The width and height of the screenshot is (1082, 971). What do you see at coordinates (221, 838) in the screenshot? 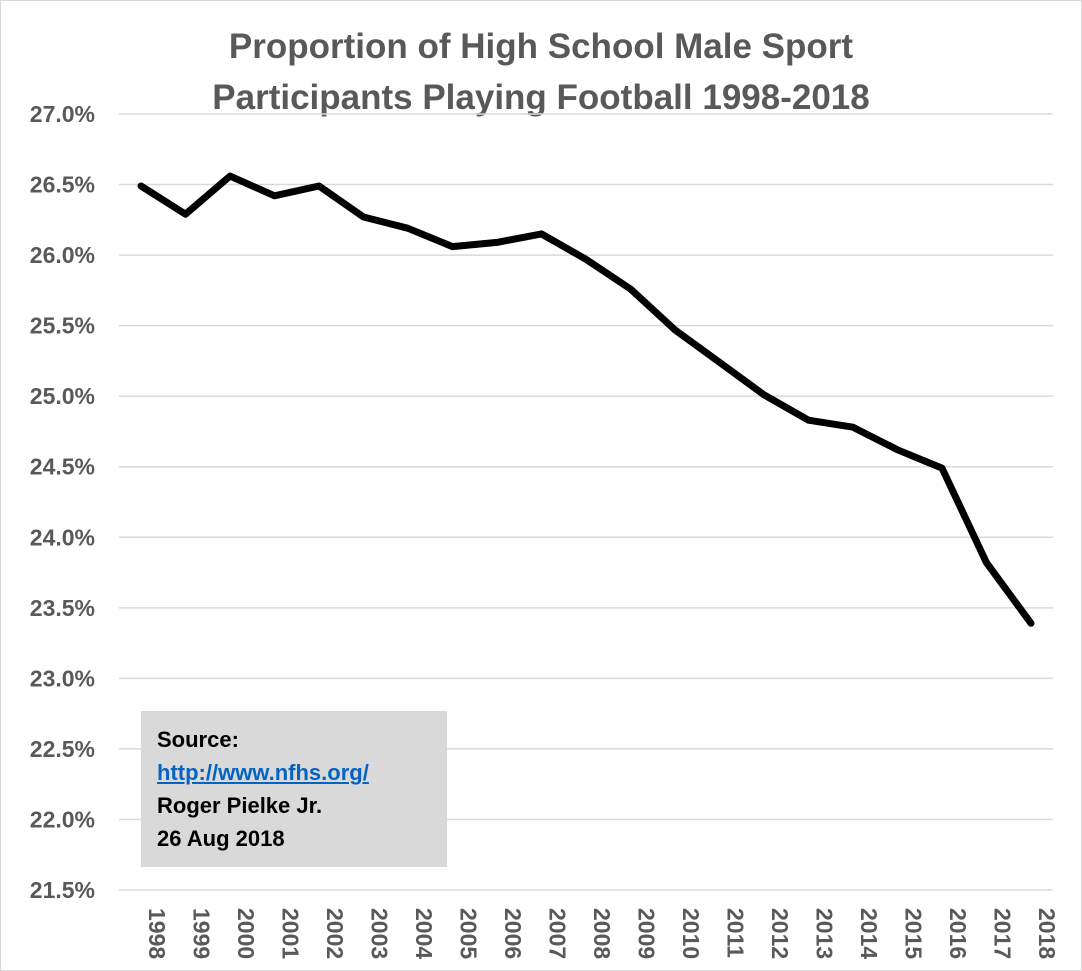
I see `source-date: 26 Aug 2018` at bounding box center [221, 838].